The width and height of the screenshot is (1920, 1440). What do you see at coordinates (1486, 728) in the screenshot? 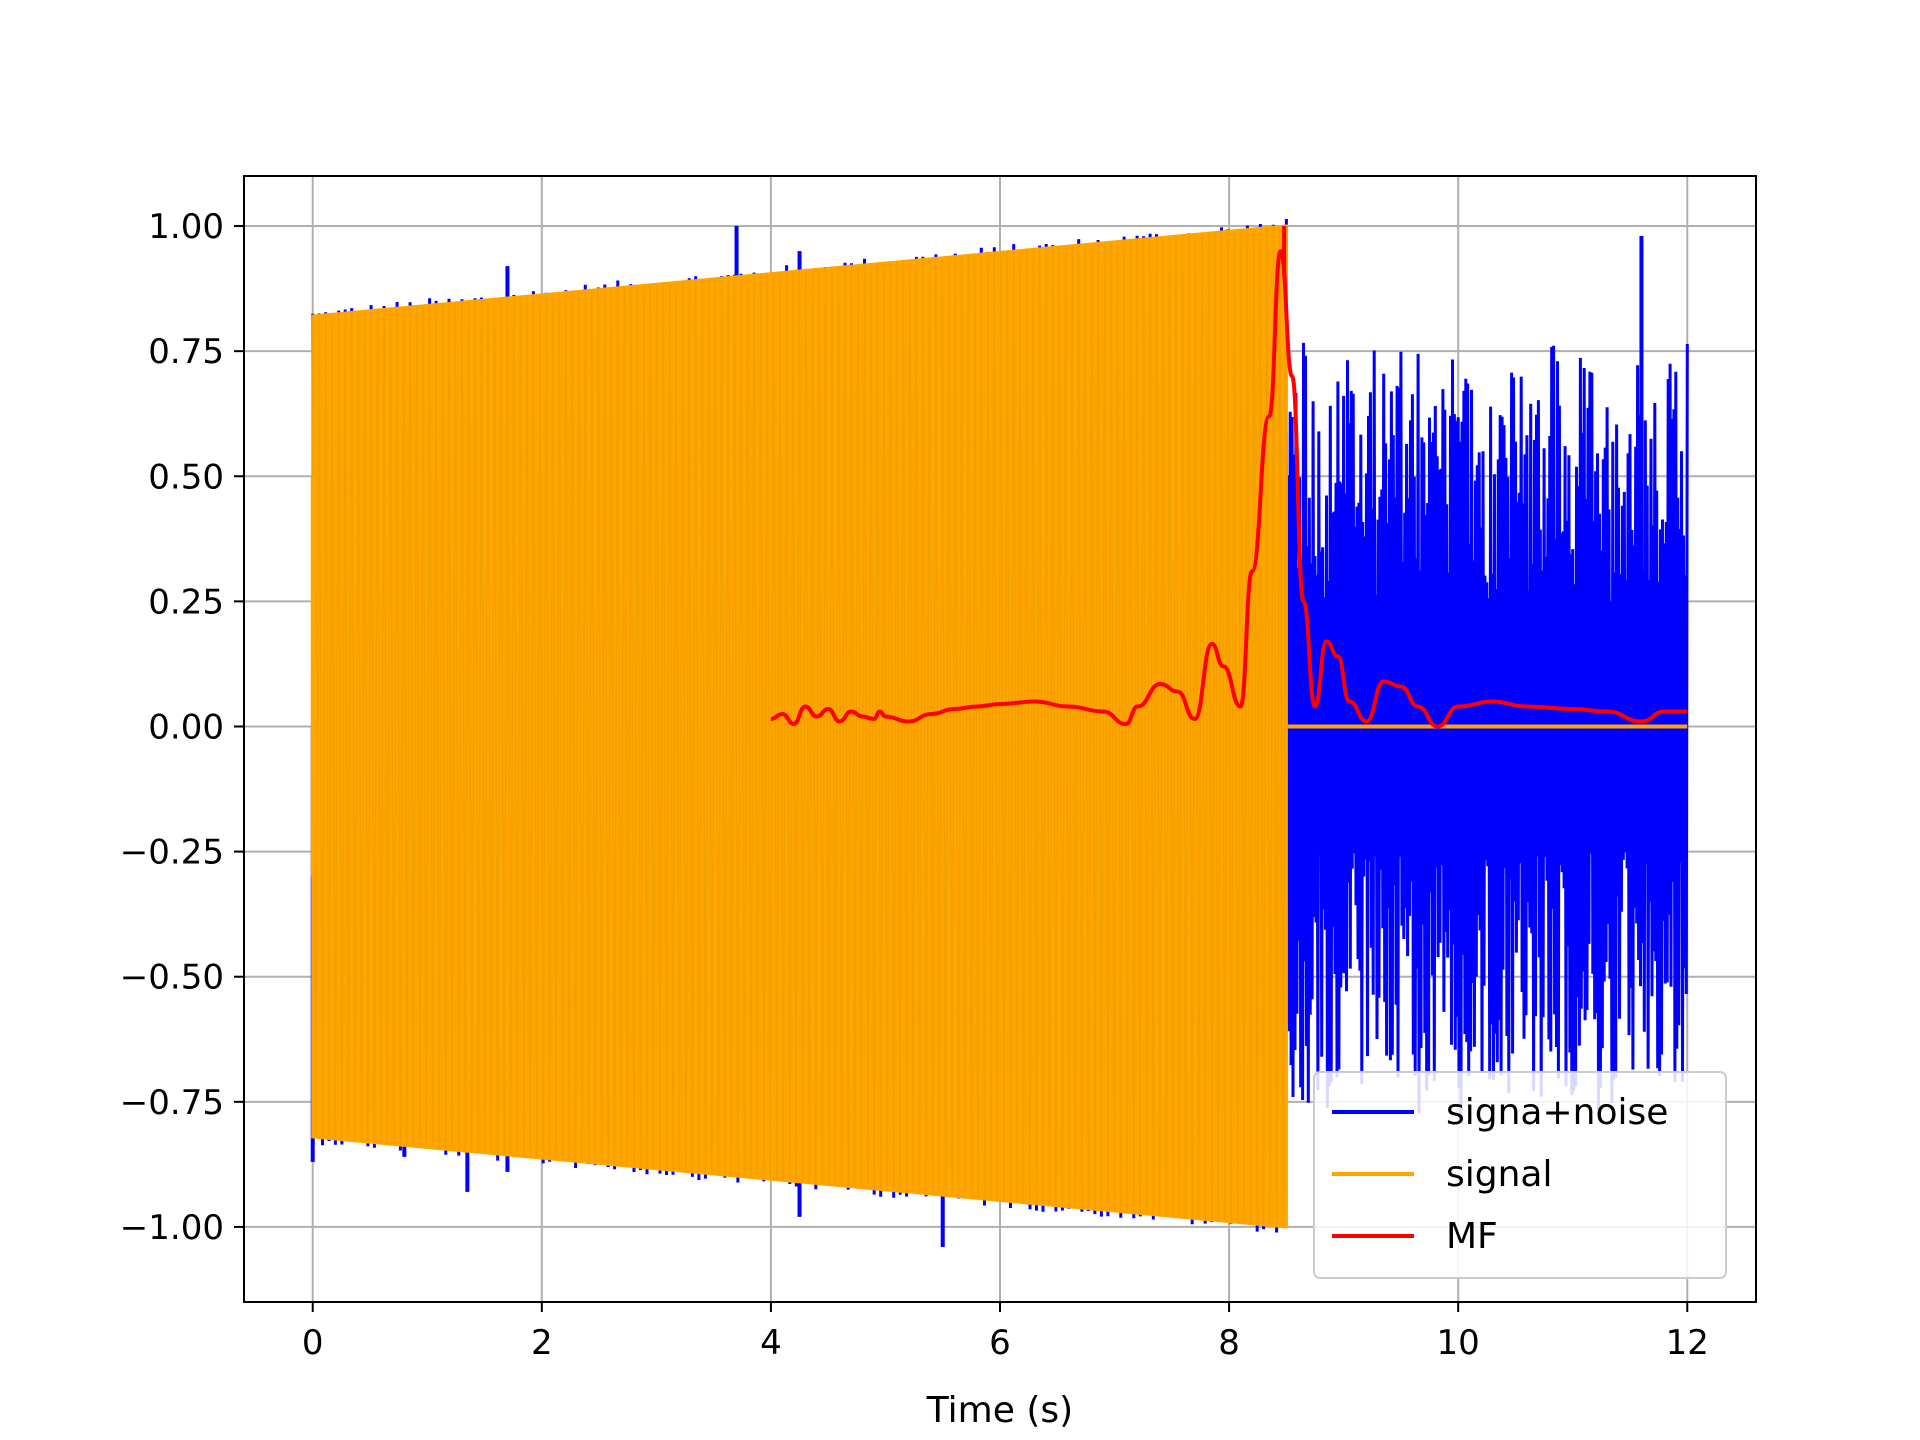
I see `signal-noise-noise-line` at bounding box center [1486, 728].